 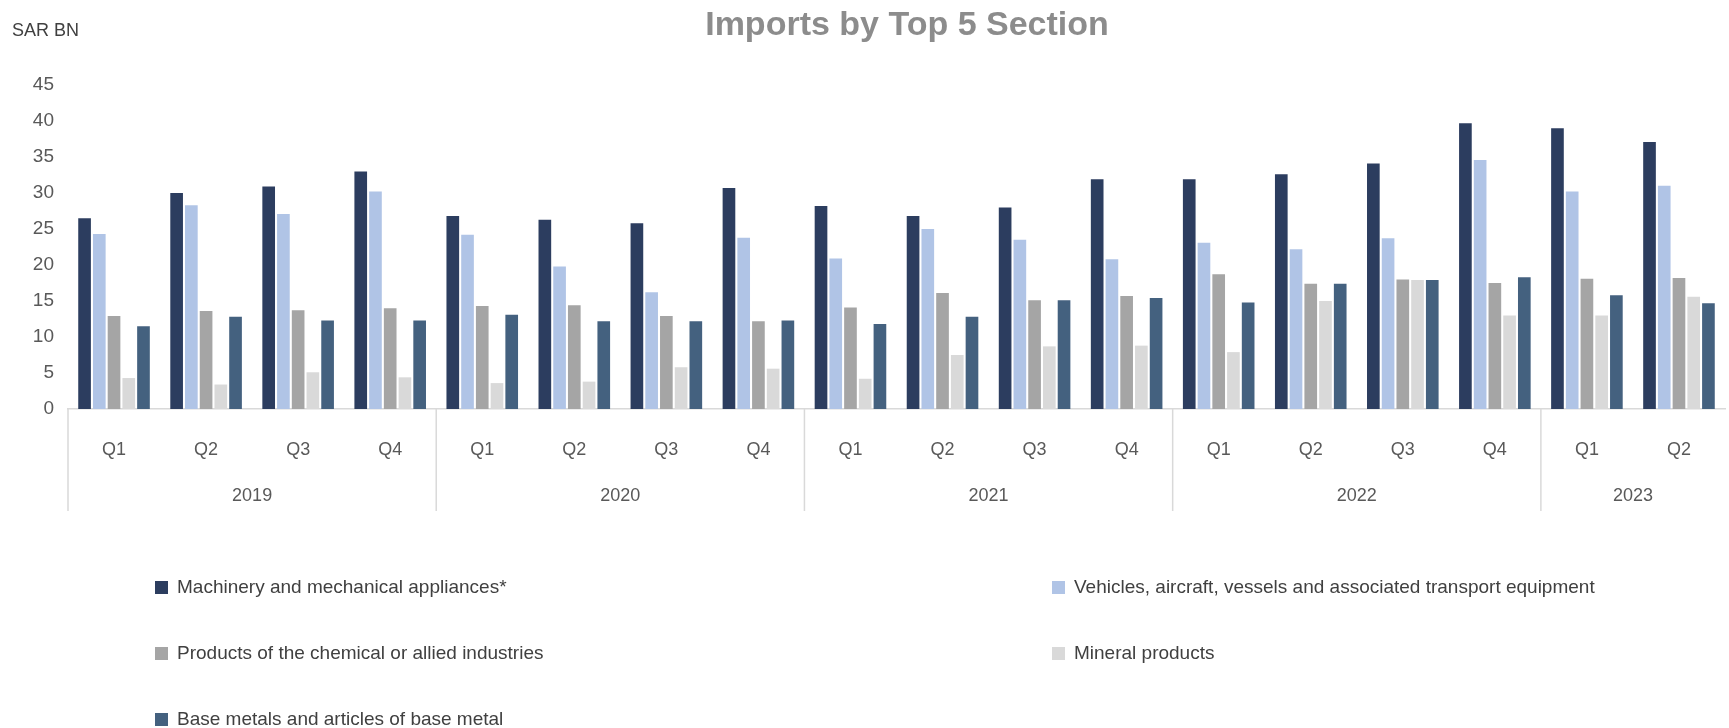 I want to click on text: 2020, so click(x=620, y=494).